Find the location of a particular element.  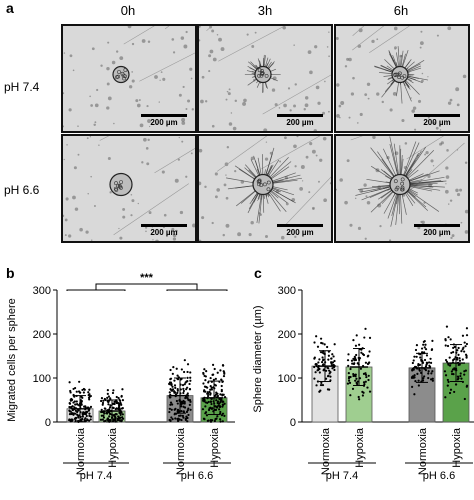

micrograph-r1-c1: 200 µm is located at coordinates (129, 78).